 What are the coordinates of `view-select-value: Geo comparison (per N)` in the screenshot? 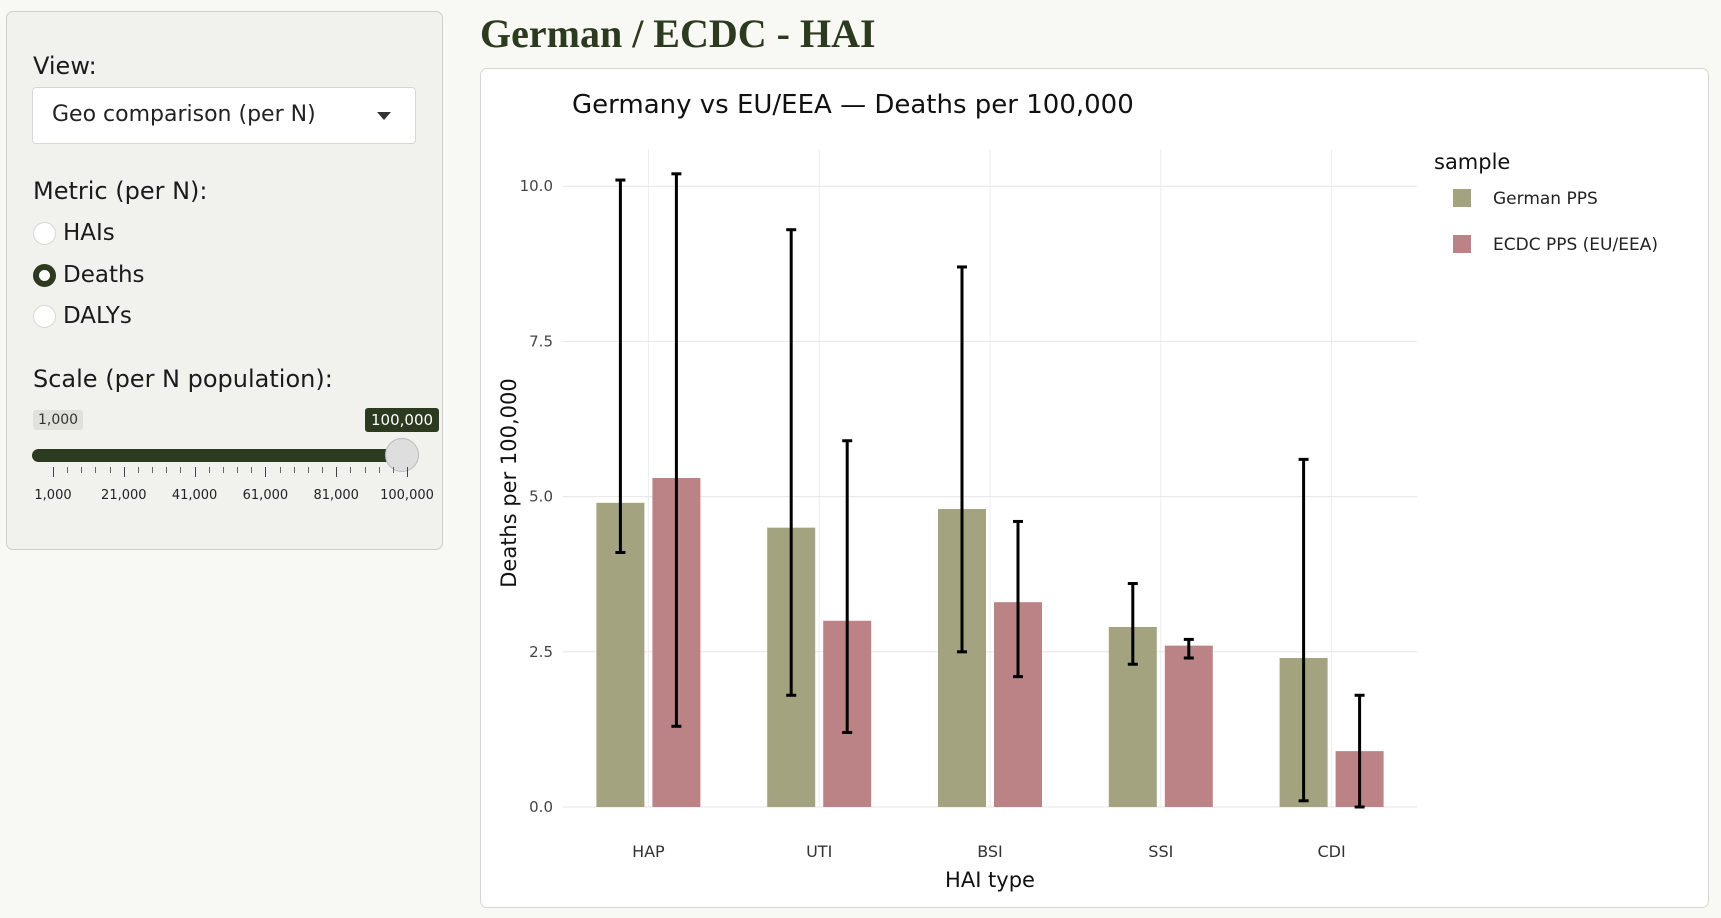 It's located at (184, 114).